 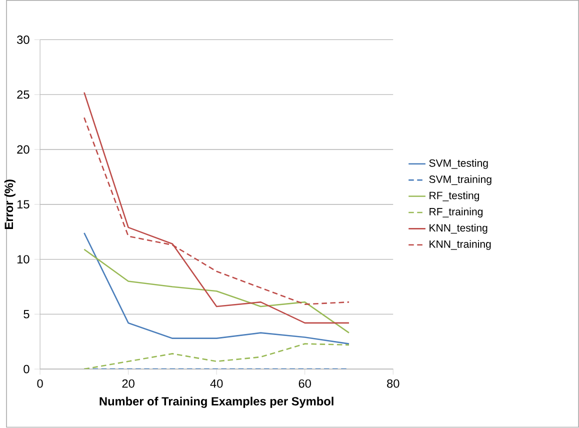 What do you see at coordinates (27, 314) in the screenshot?
I see `y-tick-label: 5` at bounding box center [27, 314].